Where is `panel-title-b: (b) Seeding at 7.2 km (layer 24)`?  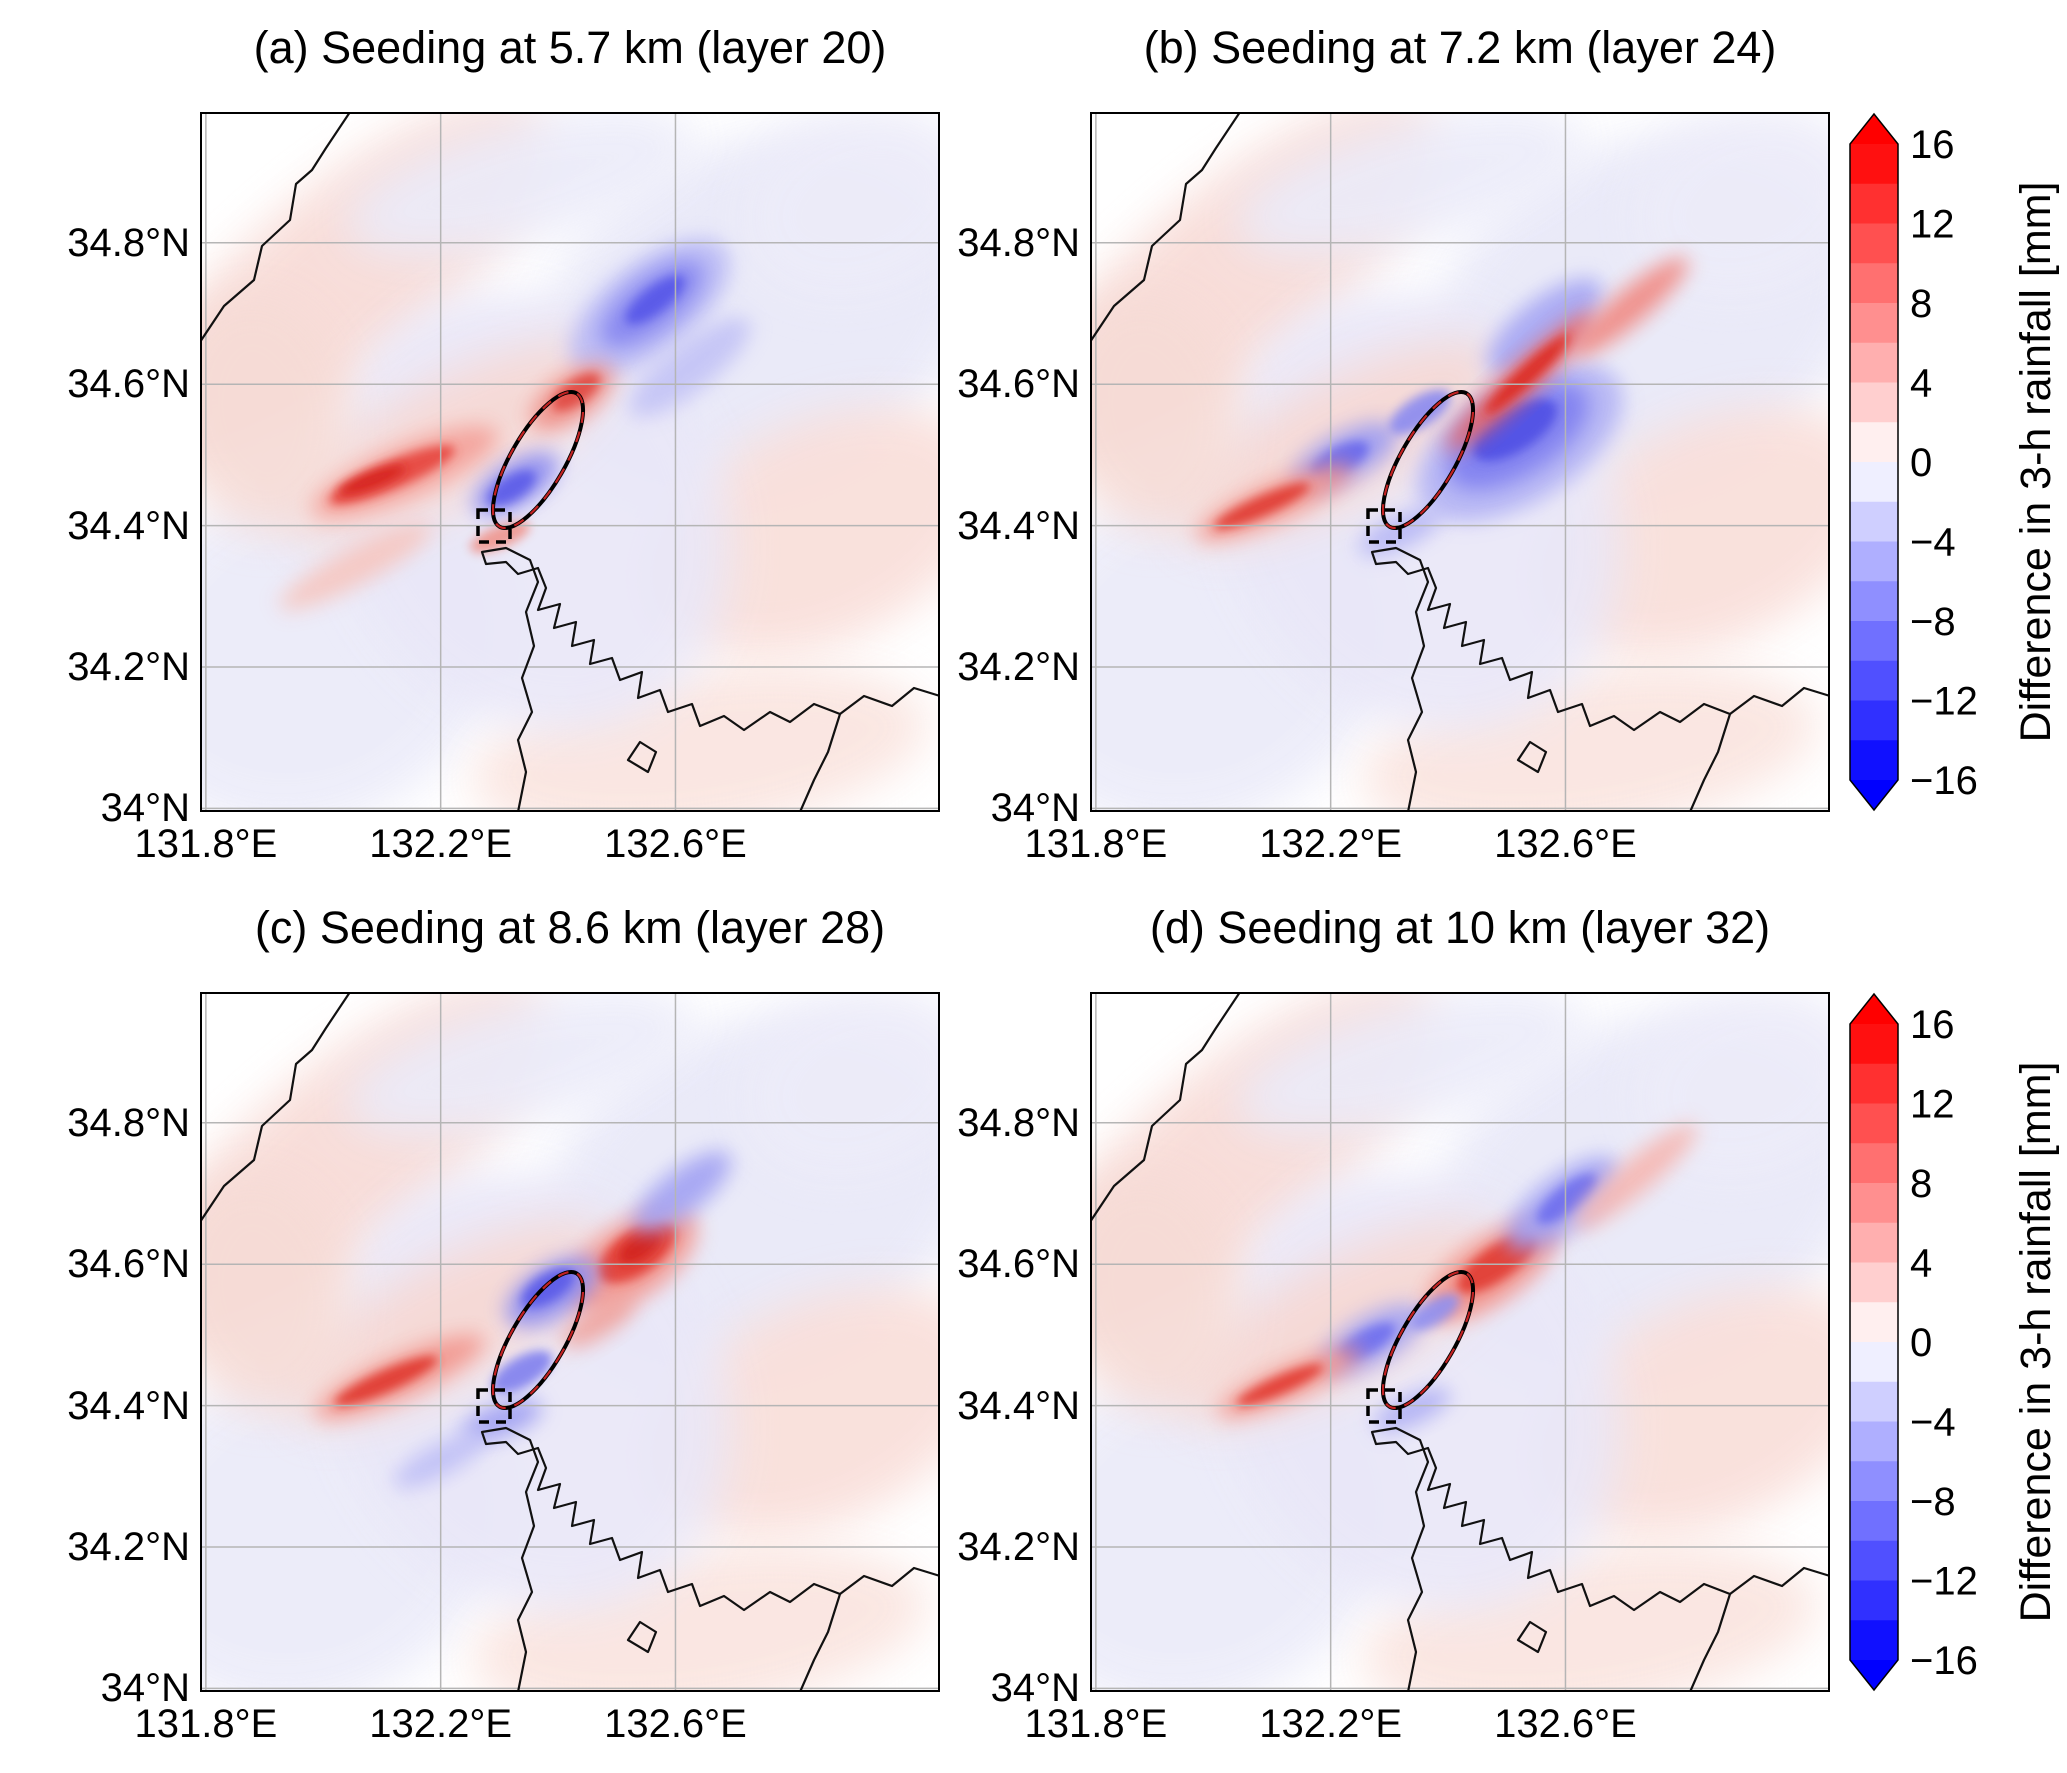 panel-title-b: (b) Seeding at 7.2 km (layer 24) is located at coordinates (1460, 47).